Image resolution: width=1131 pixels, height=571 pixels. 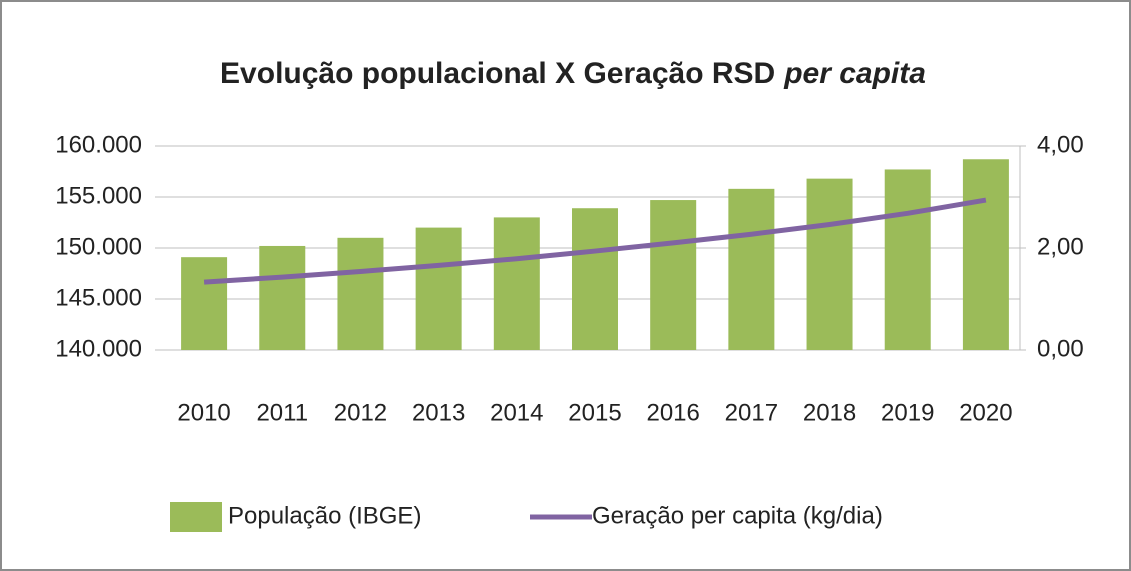 What do you see at coordinates (672, 412) in the screenshot?
I see `x-tick-label: 2016` at bounding box center [672, 412].